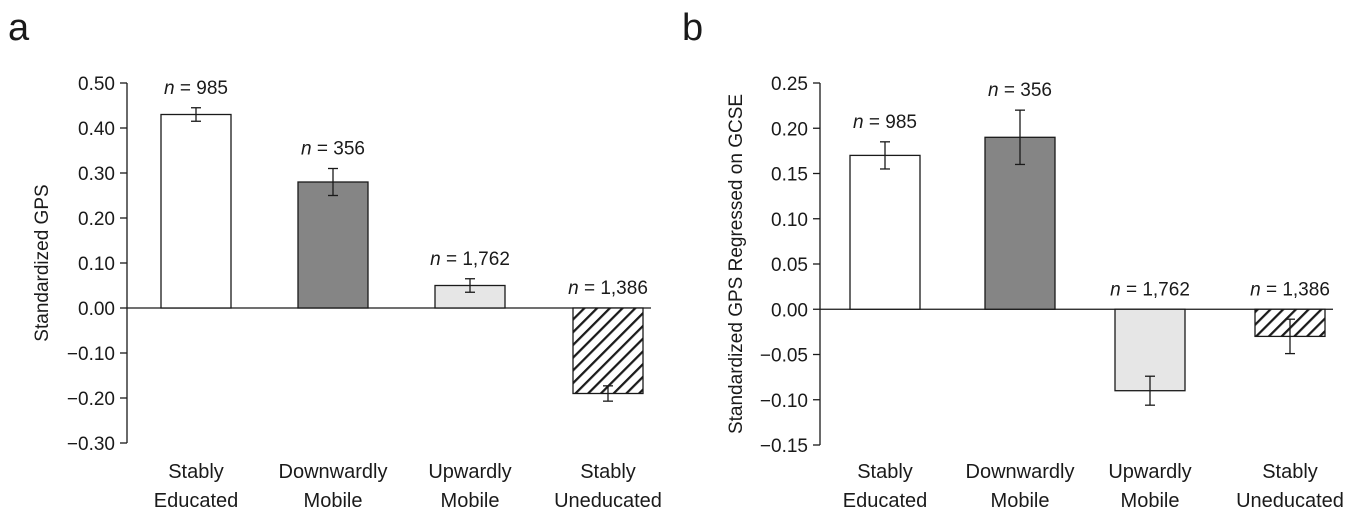  What do you see at coordinates (91, 444) in the screenshot?
I see `y-tick-label: −0.30` at bounding box center [91, 444].